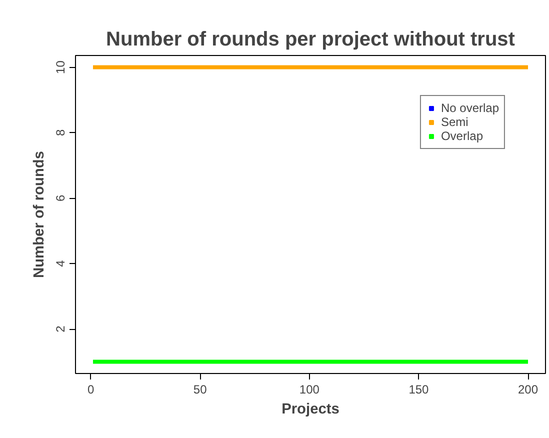 Image resolution: width=549 pixels, height=438 pixels. Describe the element at coordinates (40, 214) in the screenshot. I see `y-axis-title: Number of rounds` at that location.